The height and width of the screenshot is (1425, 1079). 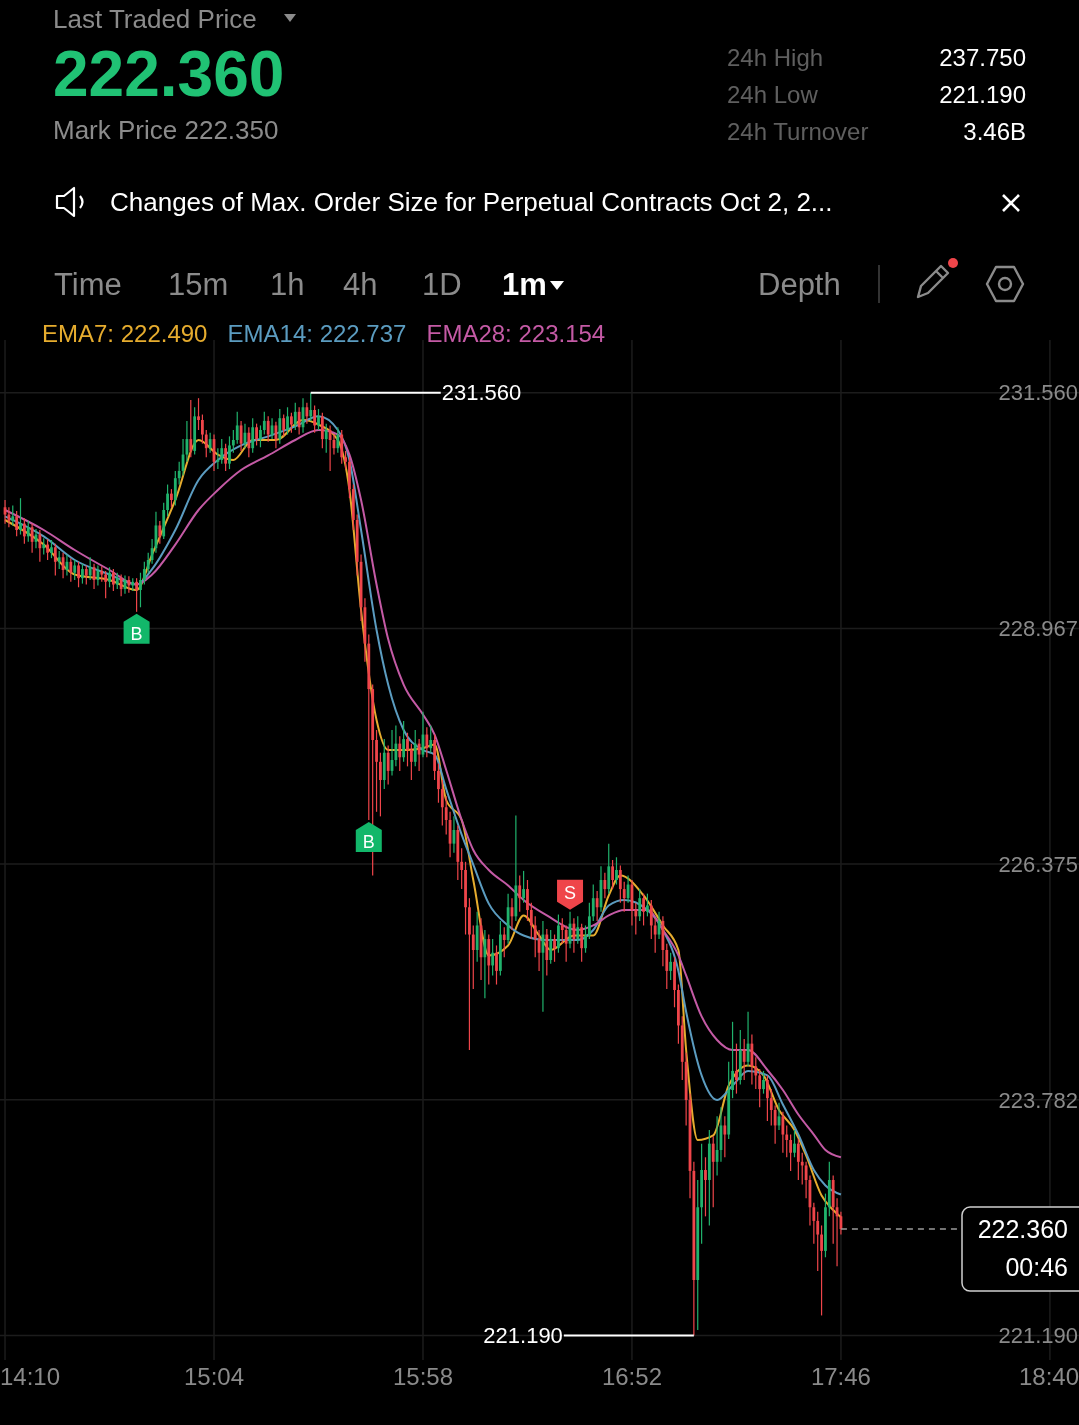 I want to click on text: Depth, so click(x=799, y=284).